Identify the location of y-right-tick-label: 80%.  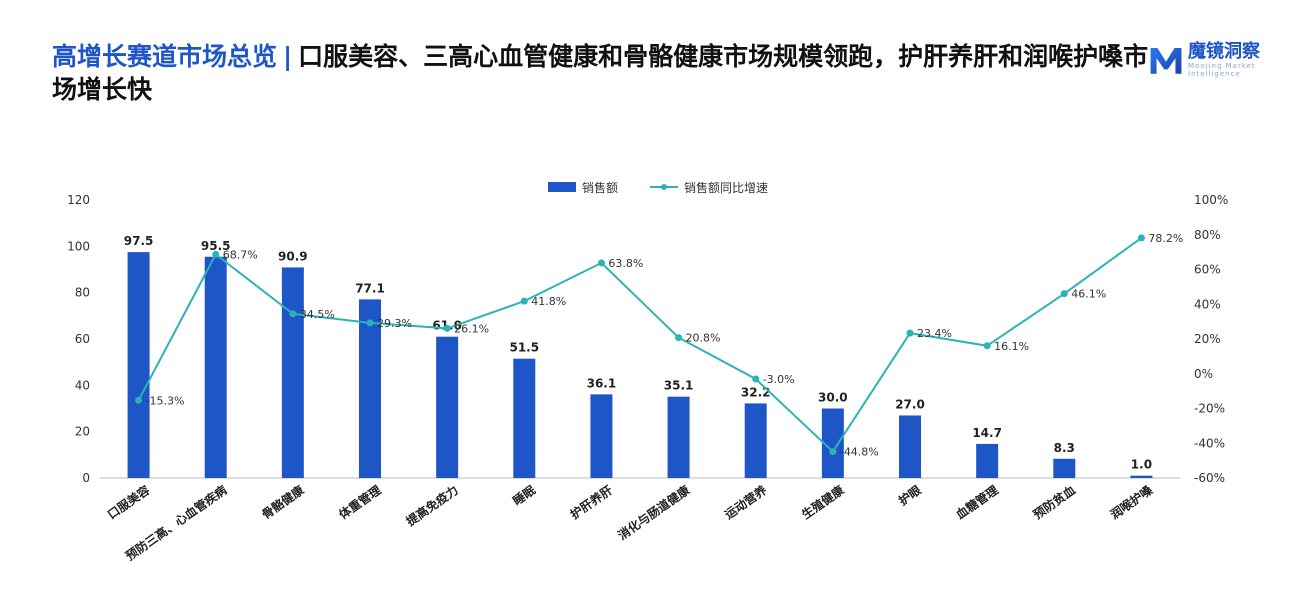
(1207, 235).